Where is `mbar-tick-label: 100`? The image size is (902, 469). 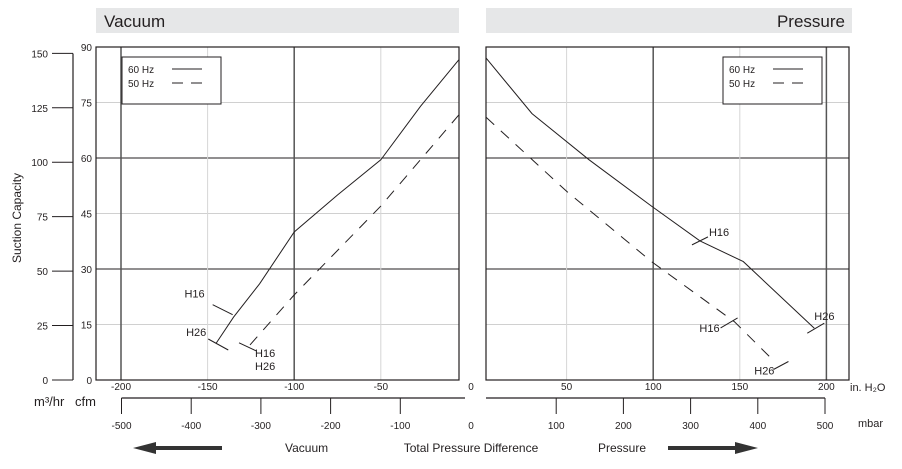
mbar-tick-label: 100 is located at coordinates (556, 426).